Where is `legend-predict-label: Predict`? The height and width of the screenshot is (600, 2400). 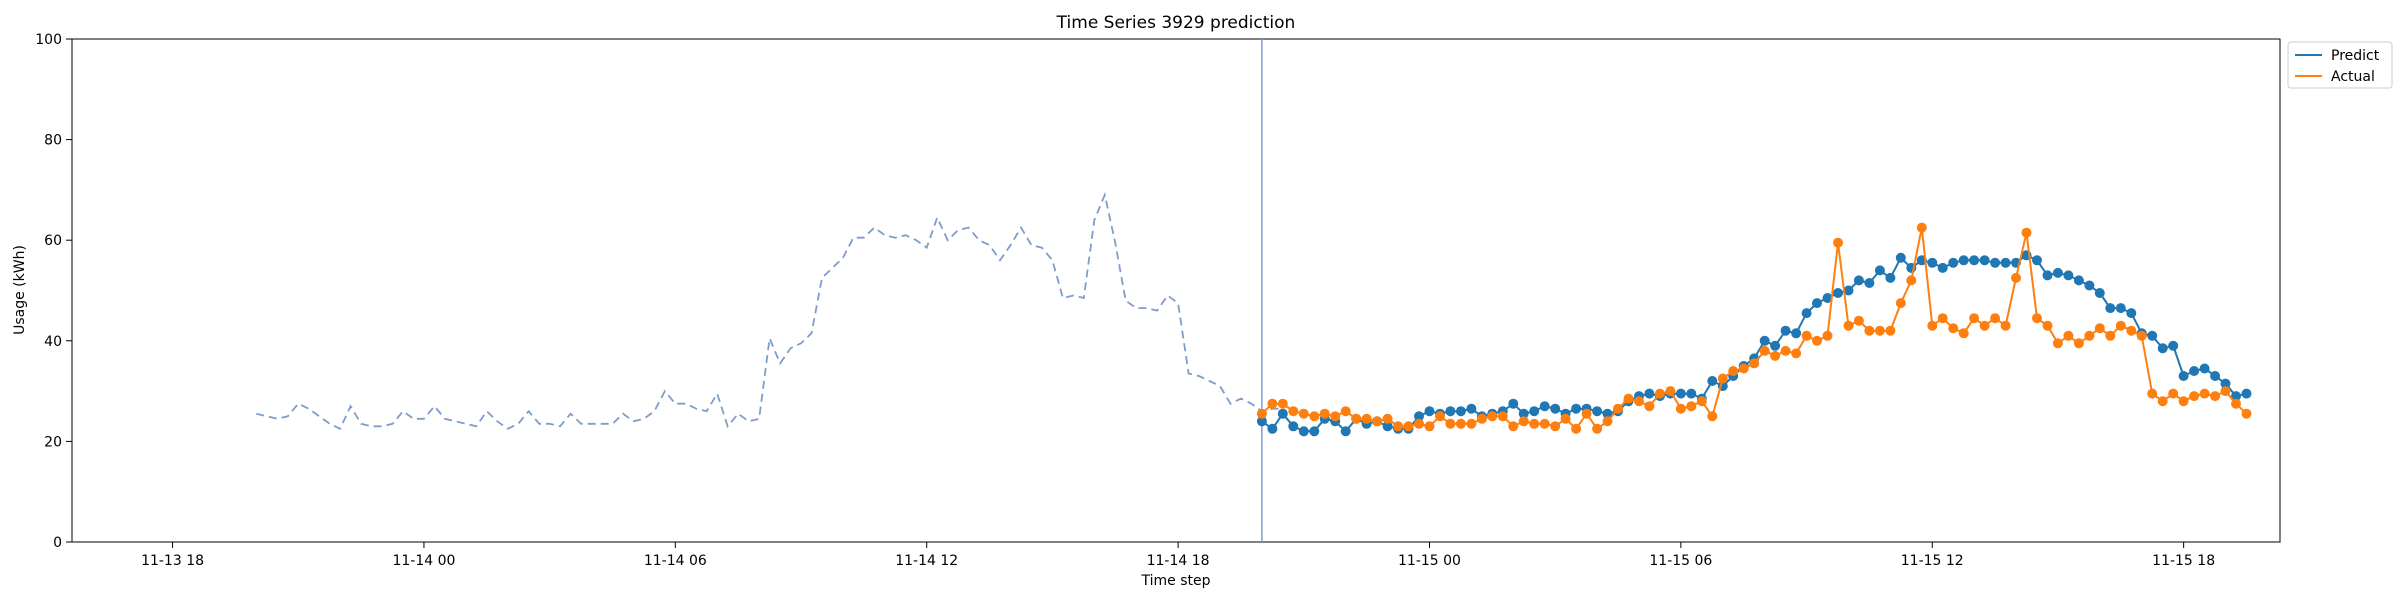 legend-predict-label: Predict is located at coordinates (2355, 56).